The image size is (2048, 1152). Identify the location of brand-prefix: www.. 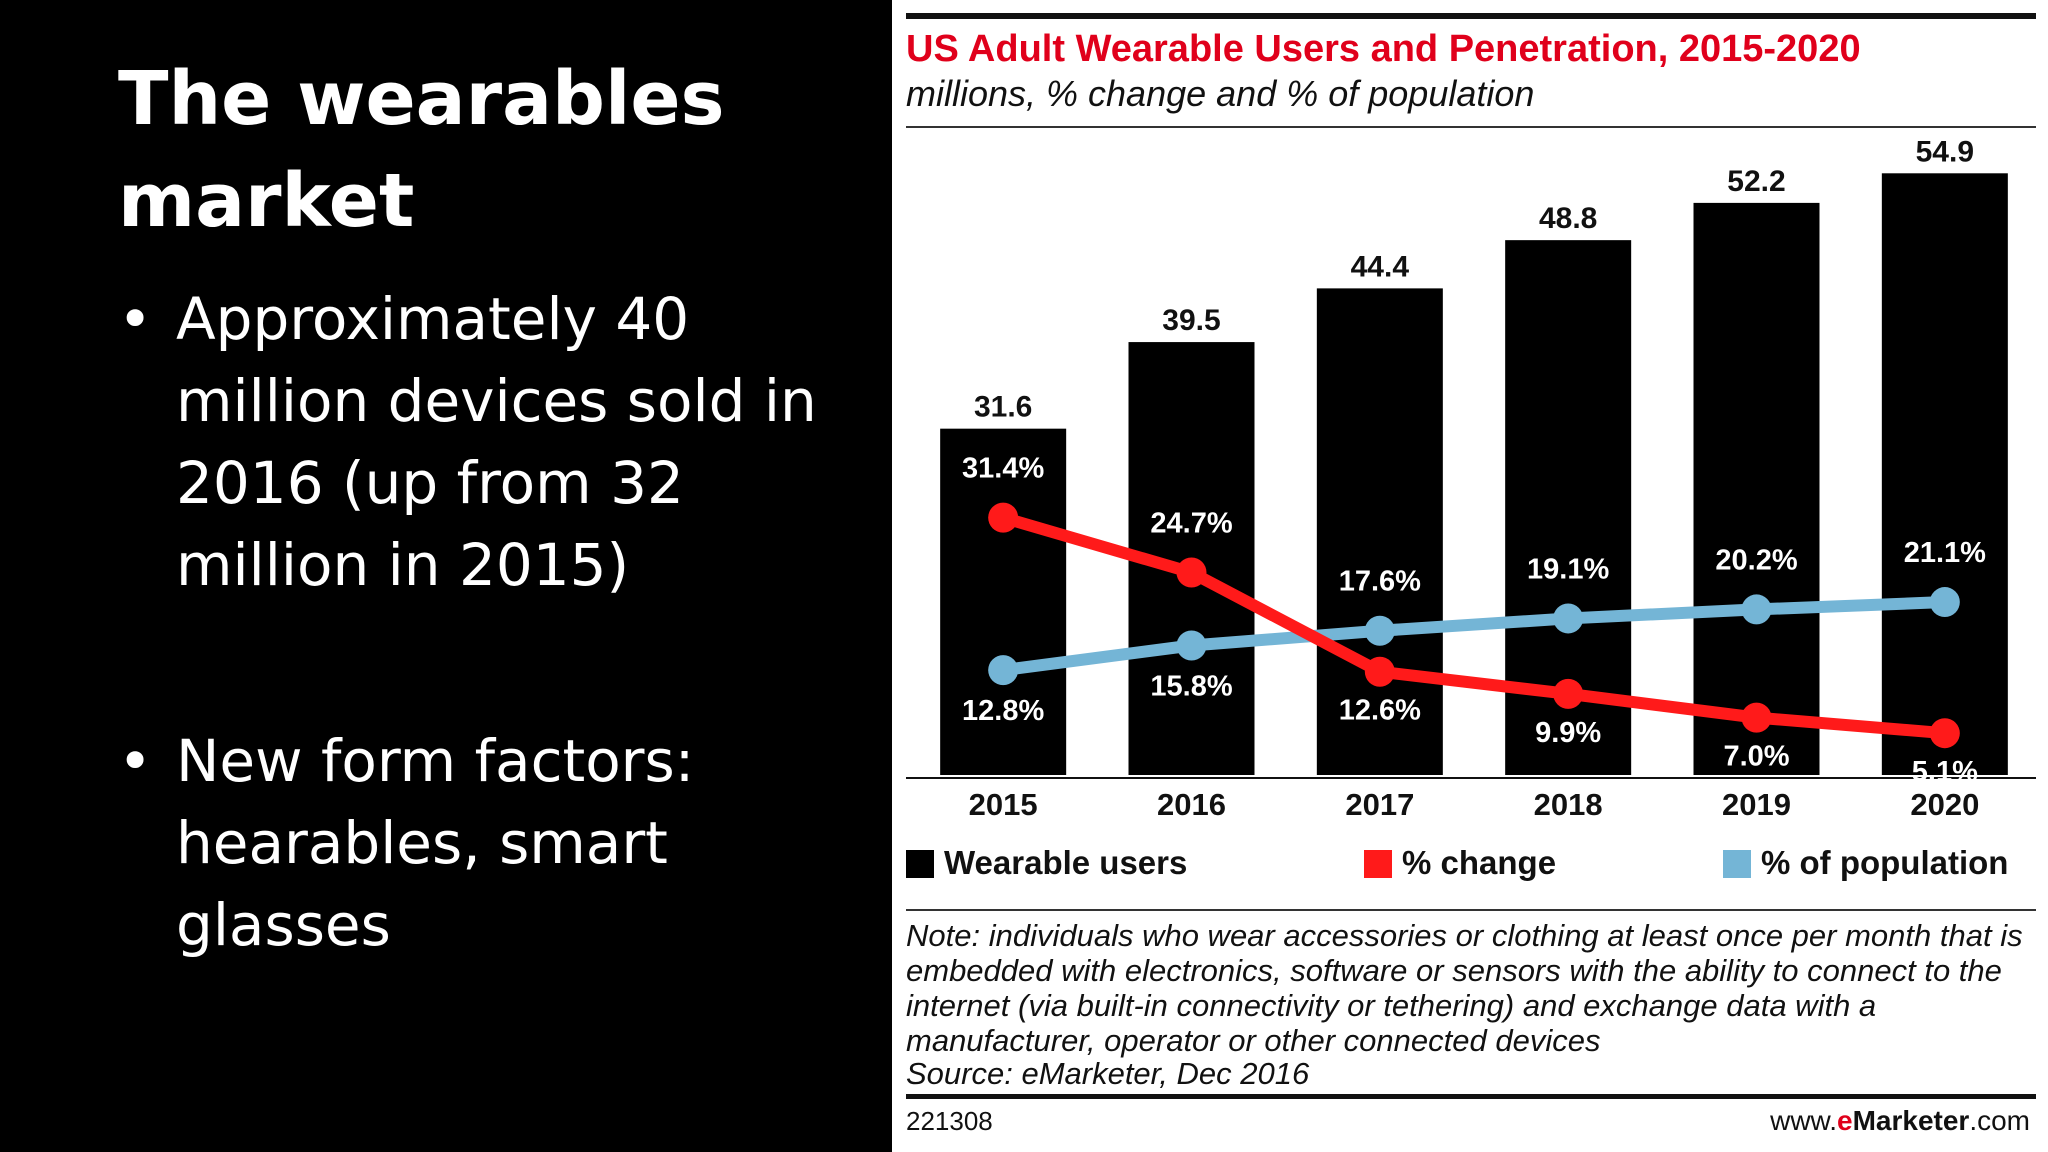
(1803, 1120).